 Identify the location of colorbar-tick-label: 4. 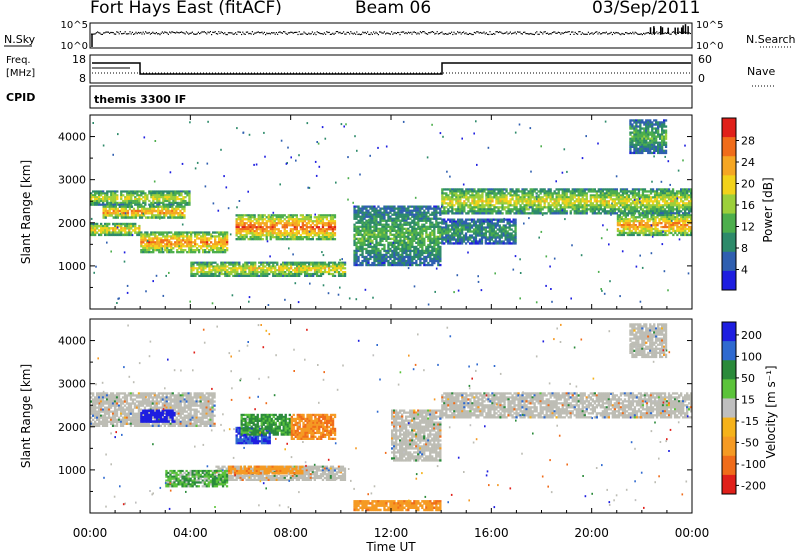
(744, 270).